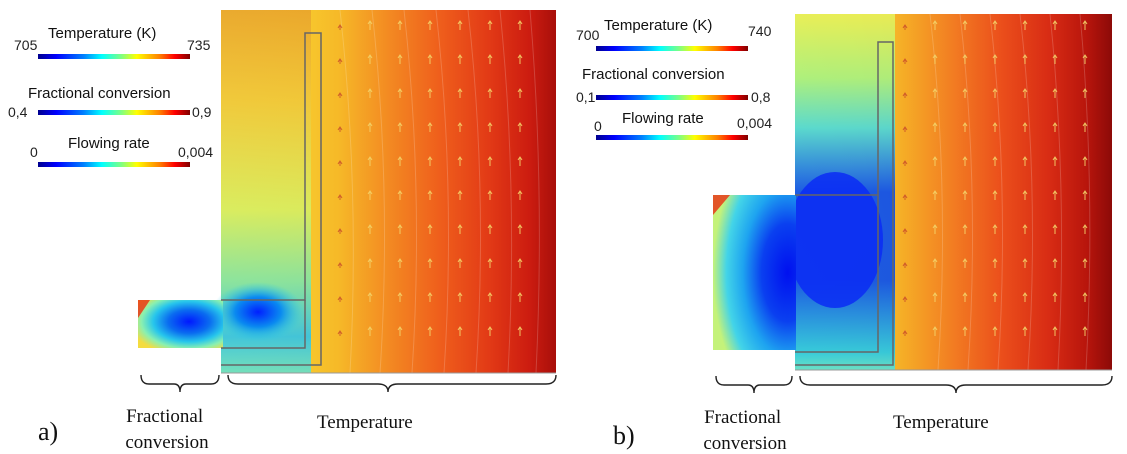  Describe the element at coordinates (754, 272) in the screenshot. I see `conversion-block` at that location.